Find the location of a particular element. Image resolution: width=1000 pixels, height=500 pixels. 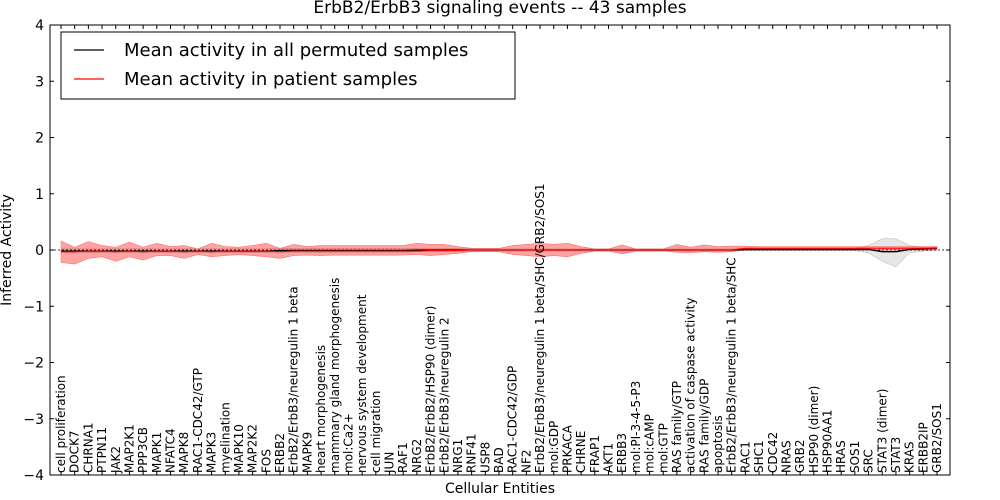

x-tick-label: MAPK1 is located at coordinates (157, 452).